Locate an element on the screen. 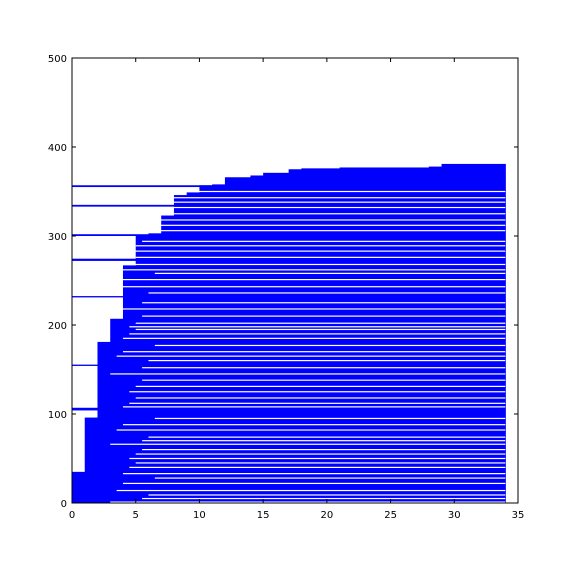 The width and height of the screenshot is (576, 576). x-tick-label-4: 20 is located at coordinates (326, 515).